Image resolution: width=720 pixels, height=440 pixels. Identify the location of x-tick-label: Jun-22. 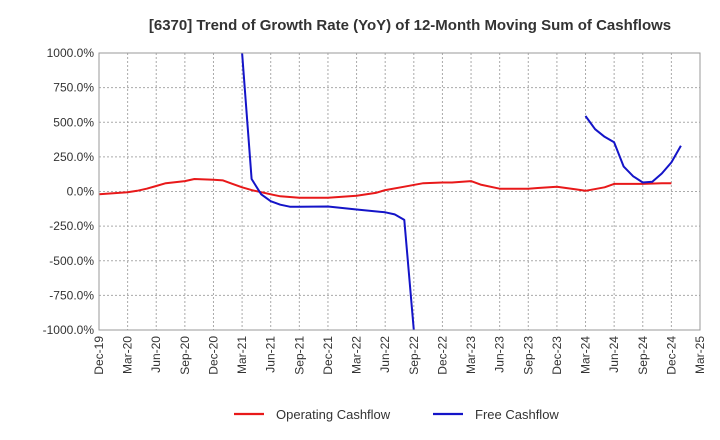
(385, 354).